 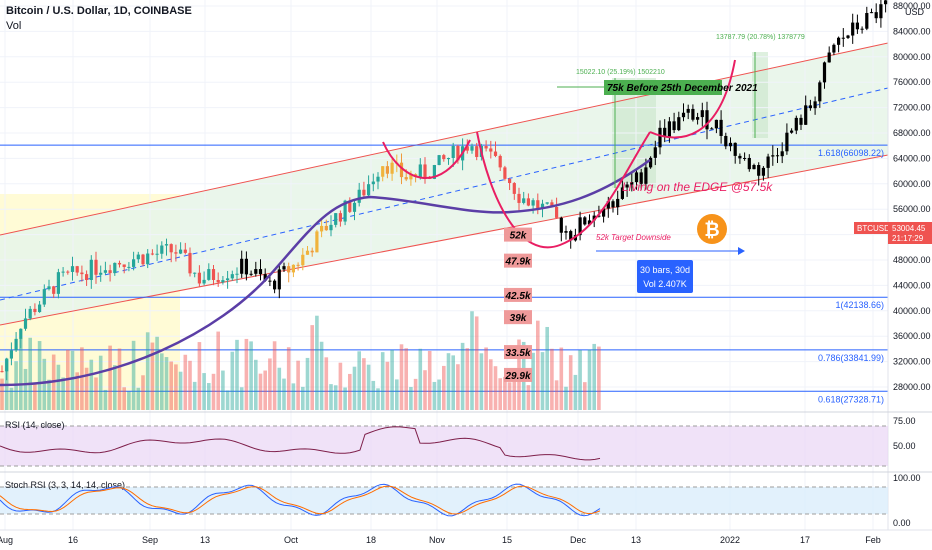 I want to click on stoch-label: Stoch RSI (3, 3, 14, 14, close), so click(x=65, y=485).